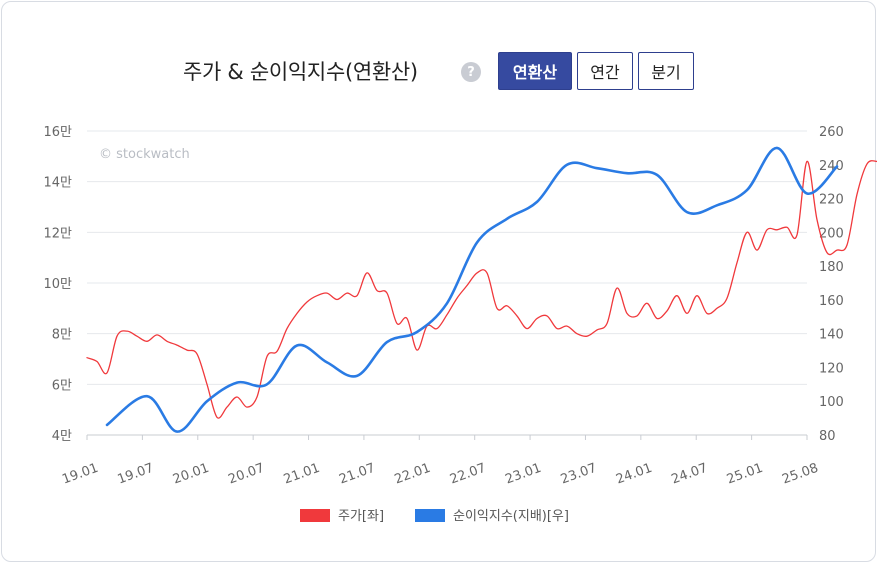 This screenshot has width=877, height=563. What do you see at coordinates (144, 154) in the screenshot?
I see `watermark: © stockwatch` at bounding box center [144, 154].